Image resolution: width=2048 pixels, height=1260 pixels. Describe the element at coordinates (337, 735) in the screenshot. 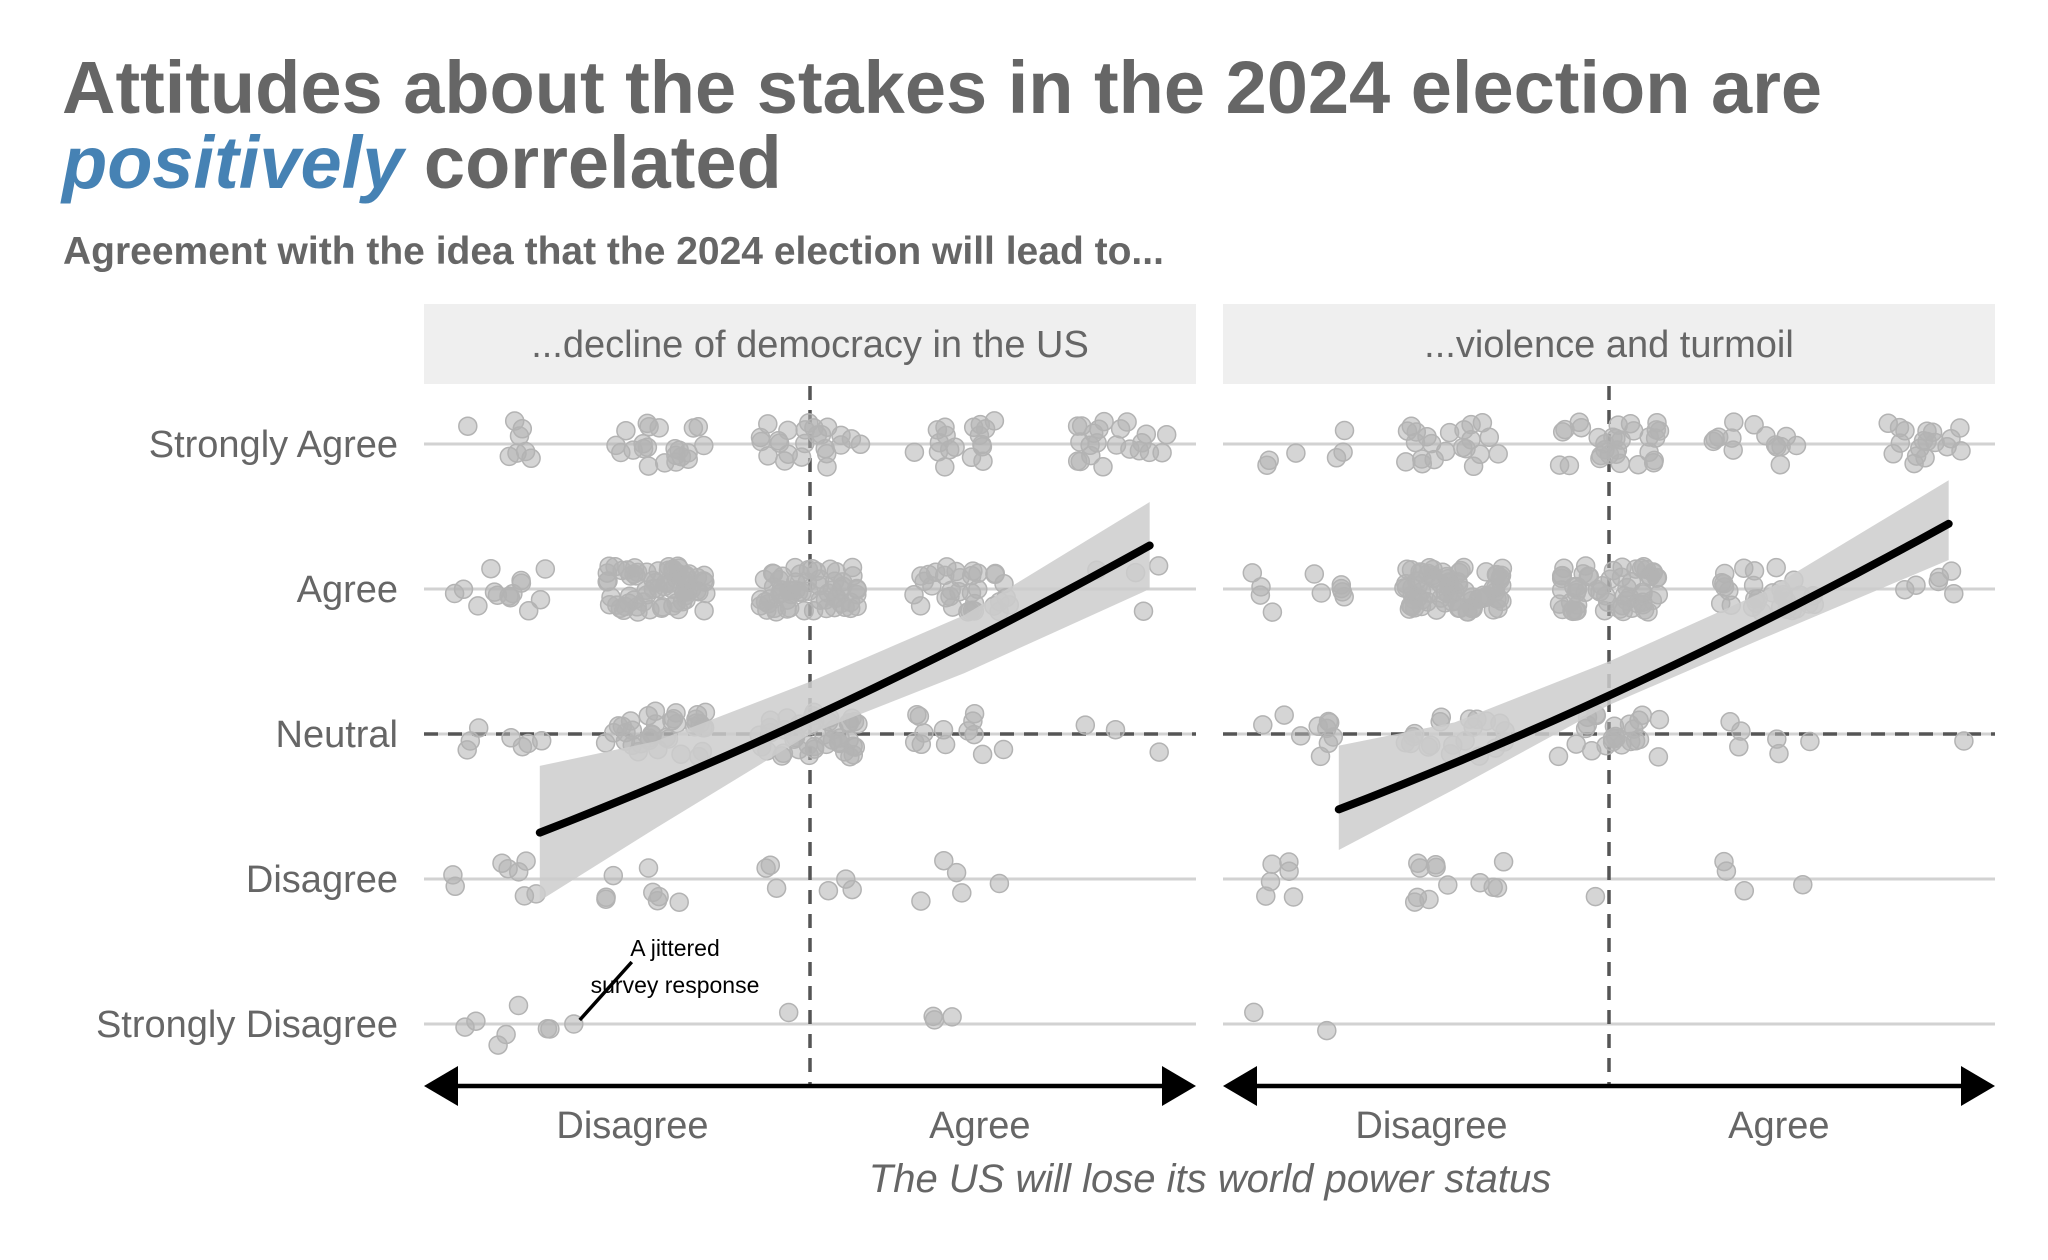

I see `y-tick-label: Neutral` at that location.